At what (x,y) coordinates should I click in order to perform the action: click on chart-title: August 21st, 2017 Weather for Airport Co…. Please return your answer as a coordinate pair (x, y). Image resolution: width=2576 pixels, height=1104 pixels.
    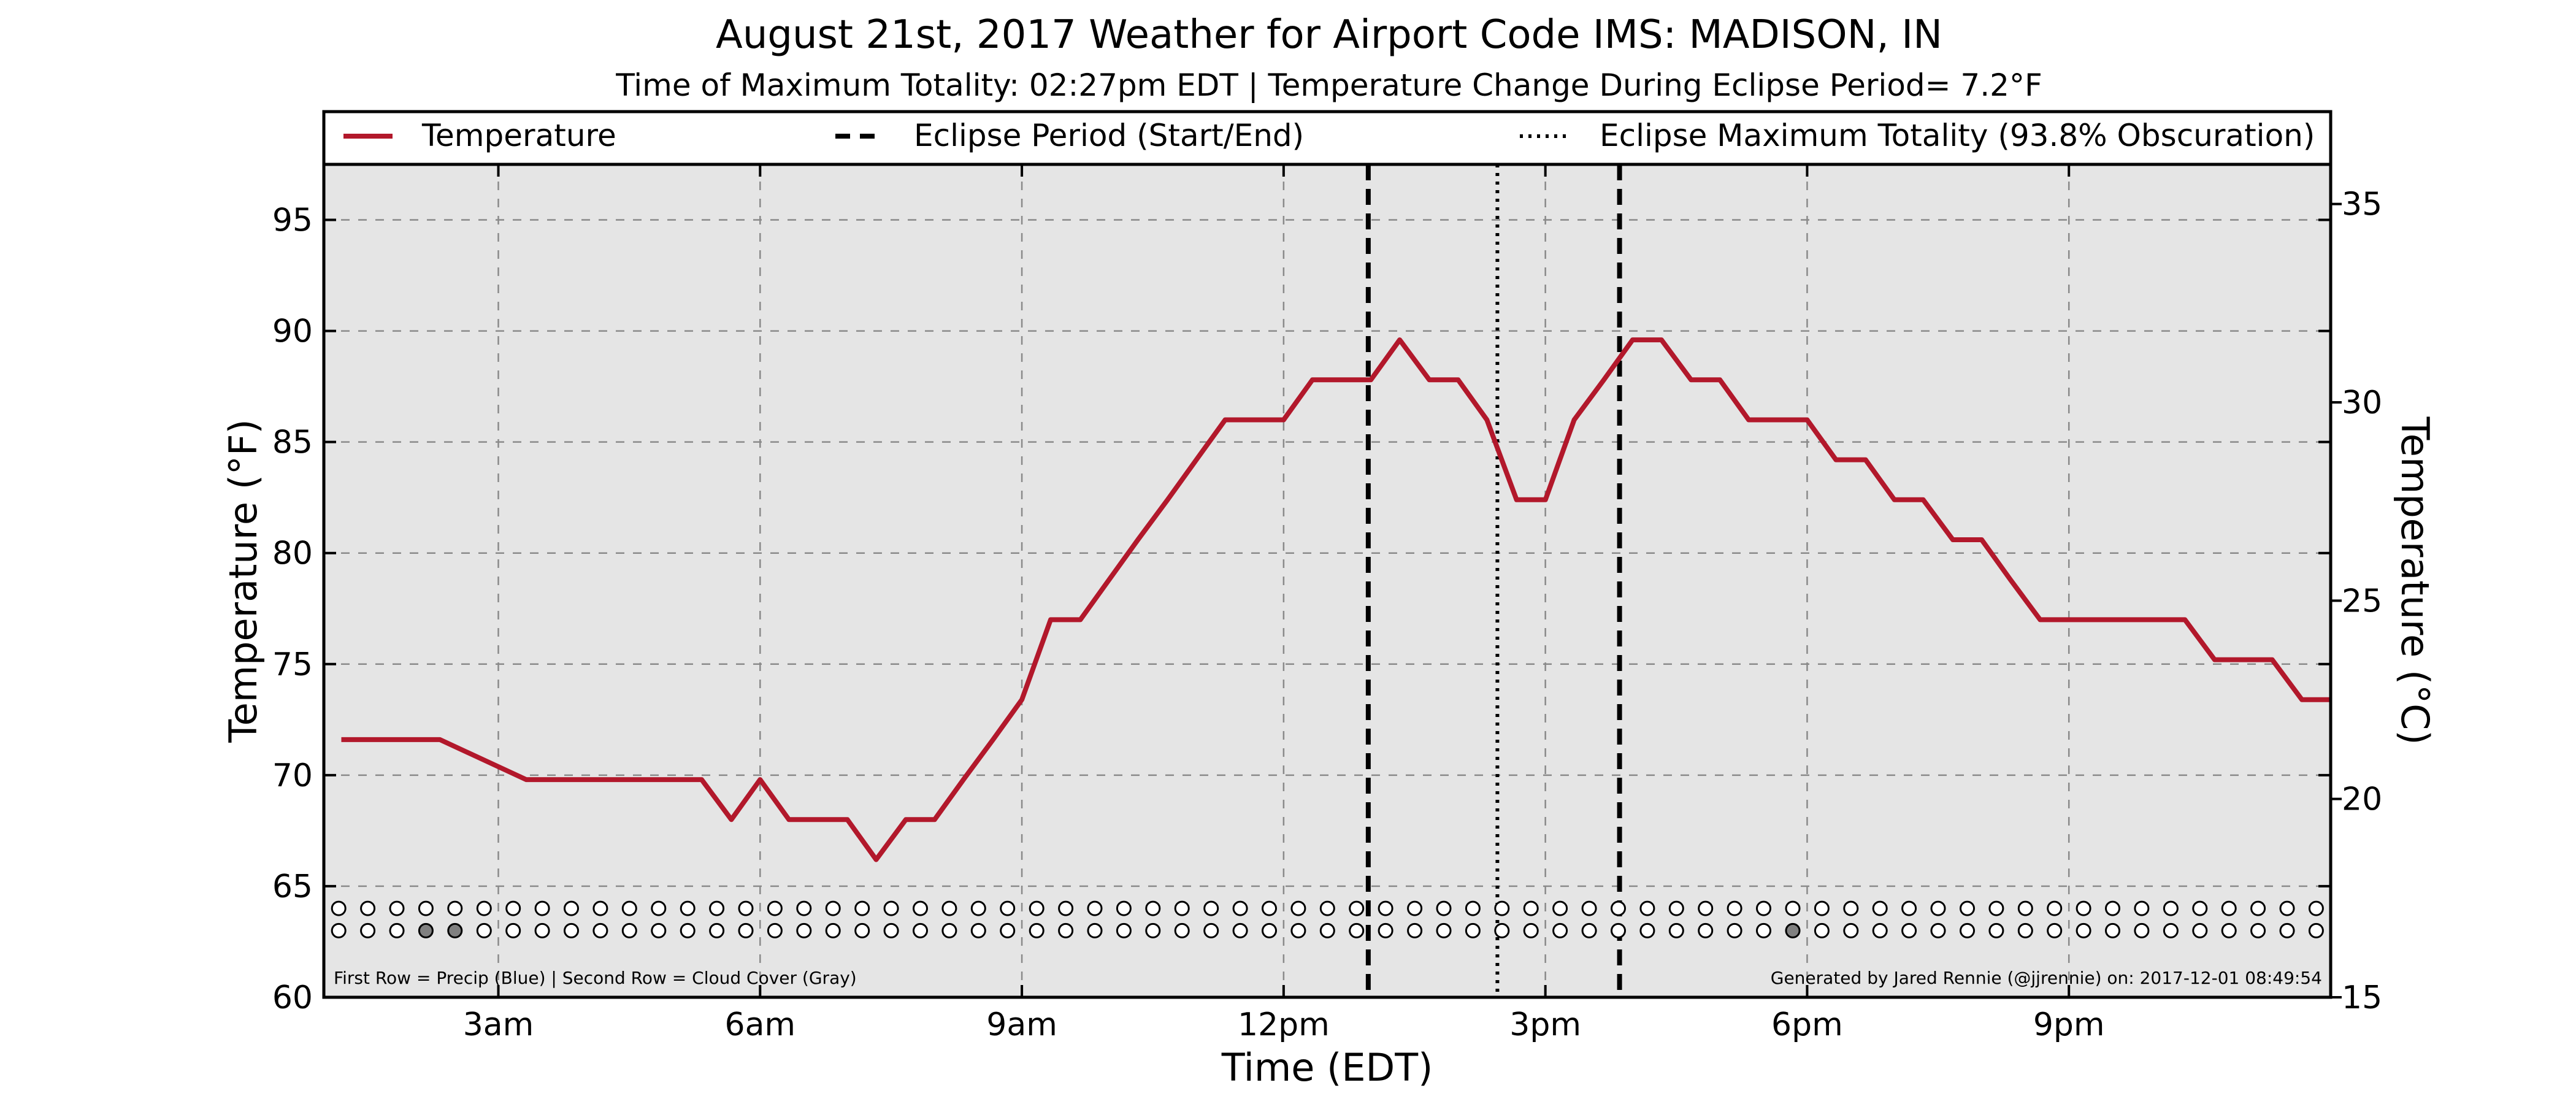
    Looking at the image, I should click on (1329, 35).